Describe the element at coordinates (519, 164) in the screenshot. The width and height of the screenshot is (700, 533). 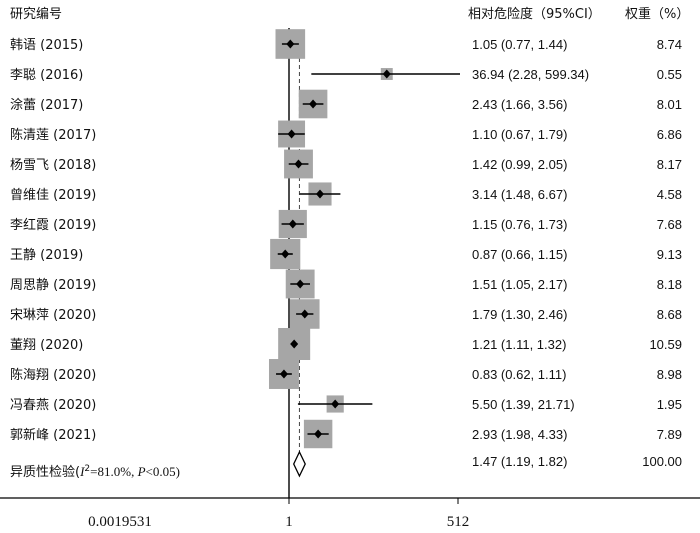
I see `ci-text: 1.42 (0.99, 2.05)` at that location.